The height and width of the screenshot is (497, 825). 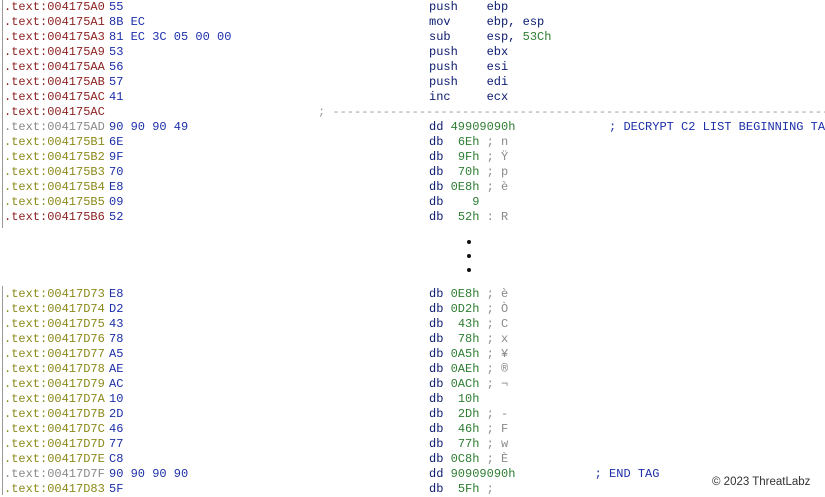 I want to click on char-comment: ; Ò, so click(x=494, y=309).